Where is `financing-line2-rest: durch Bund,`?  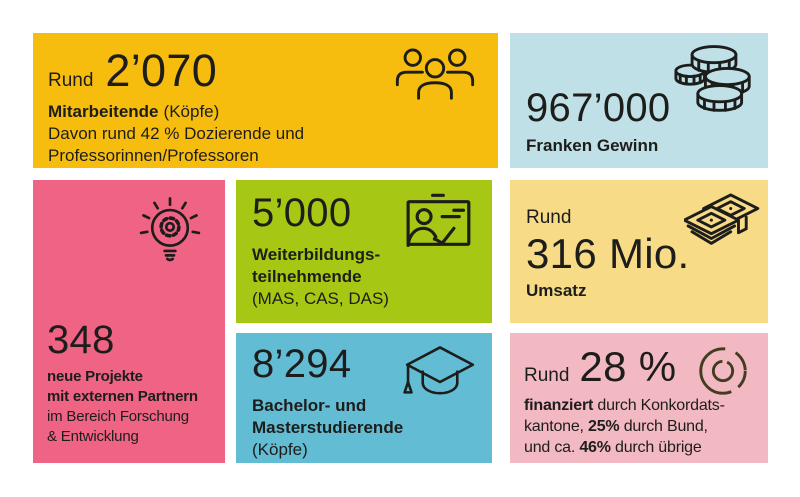
financing-line2-rest: durch Bund, is located at coordinates (663, 426).